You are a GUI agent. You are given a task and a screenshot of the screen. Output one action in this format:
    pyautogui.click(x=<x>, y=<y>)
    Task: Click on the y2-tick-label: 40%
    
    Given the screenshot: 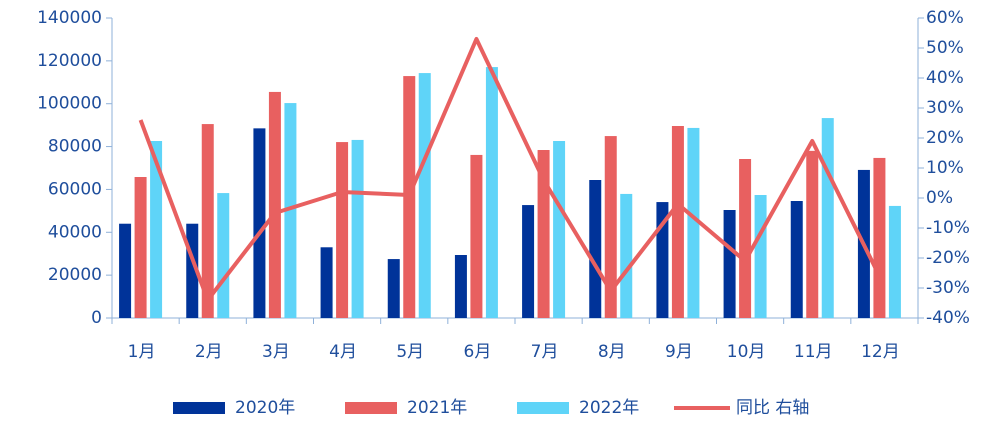 What is the action you would take?
    pyautogui.click(x=945, y=78)
    